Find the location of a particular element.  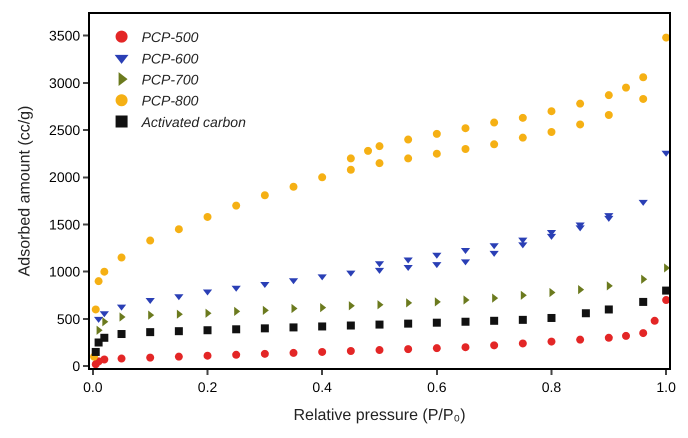

x-tick-label: 0.6 is located at coordinates (437, 386).